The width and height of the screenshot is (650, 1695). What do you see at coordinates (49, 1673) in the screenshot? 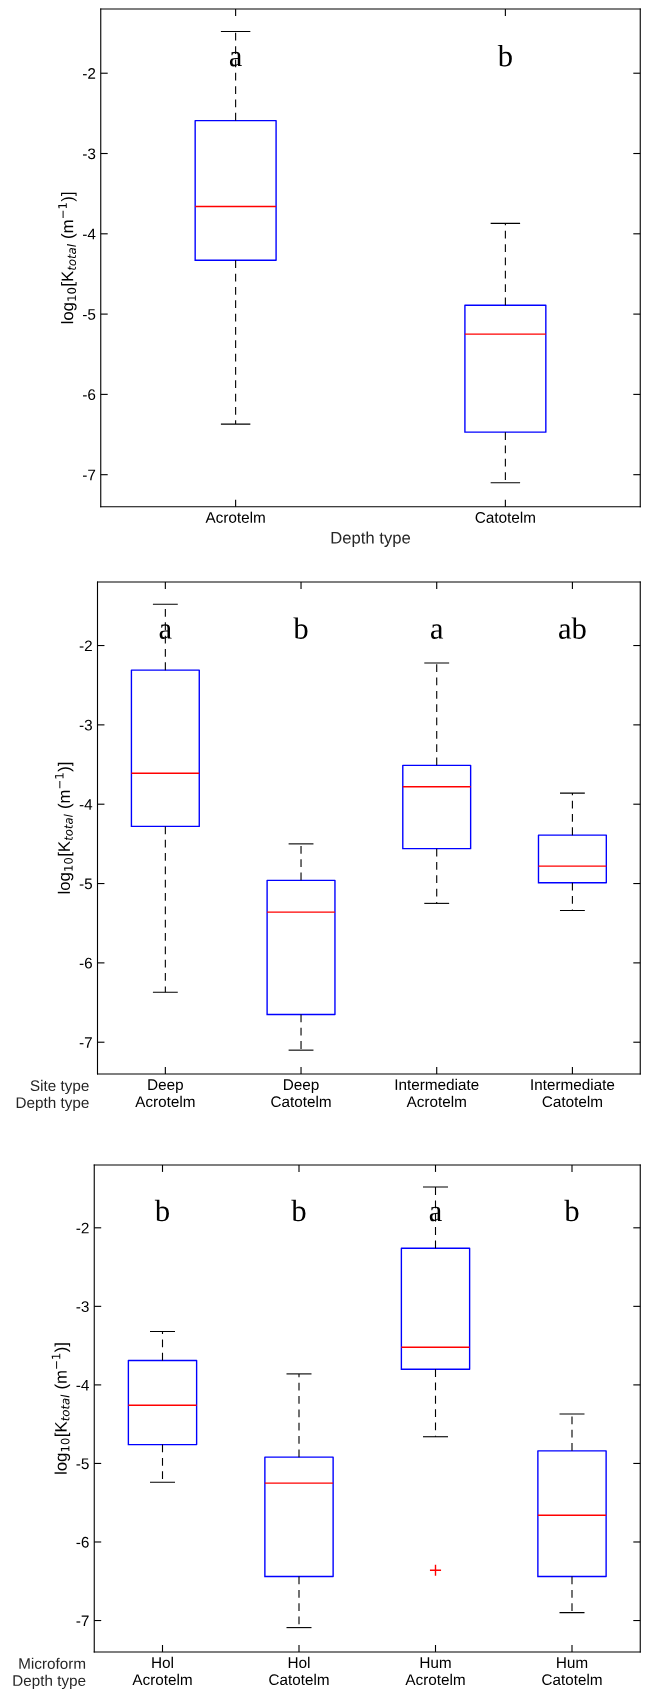
I see `x-axis-title: Microform Depth type` at bounding box center [49, 1673].